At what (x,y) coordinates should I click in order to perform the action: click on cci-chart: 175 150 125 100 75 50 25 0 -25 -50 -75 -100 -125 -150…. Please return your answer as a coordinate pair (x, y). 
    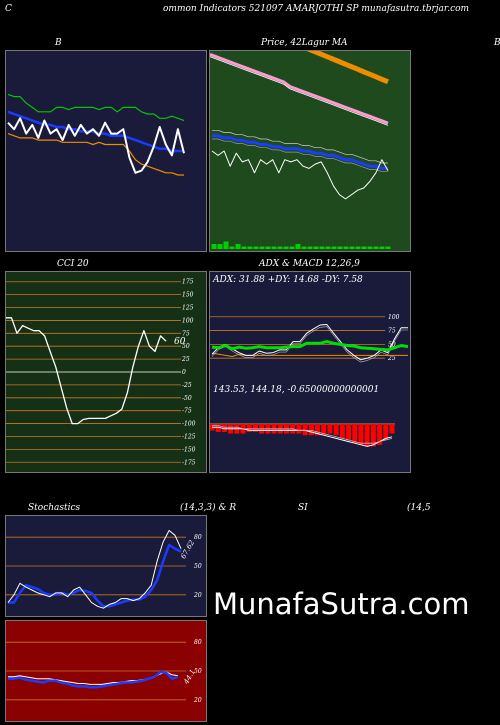
    Looking at the image, I should click on (101, 372).